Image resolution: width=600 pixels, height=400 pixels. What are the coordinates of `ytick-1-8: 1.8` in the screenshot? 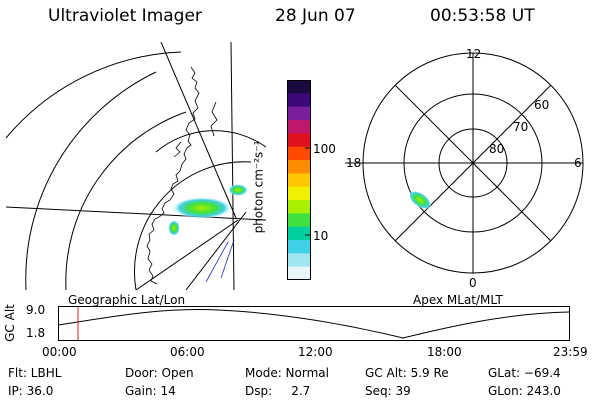 It's located at (36, 333).